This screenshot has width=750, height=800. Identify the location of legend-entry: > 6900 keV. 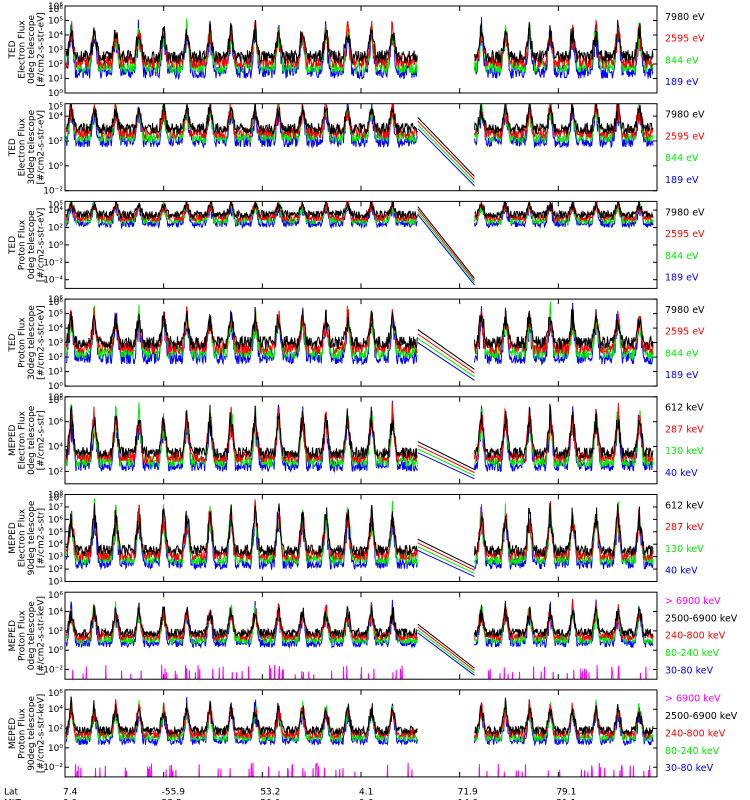
(693, 699).